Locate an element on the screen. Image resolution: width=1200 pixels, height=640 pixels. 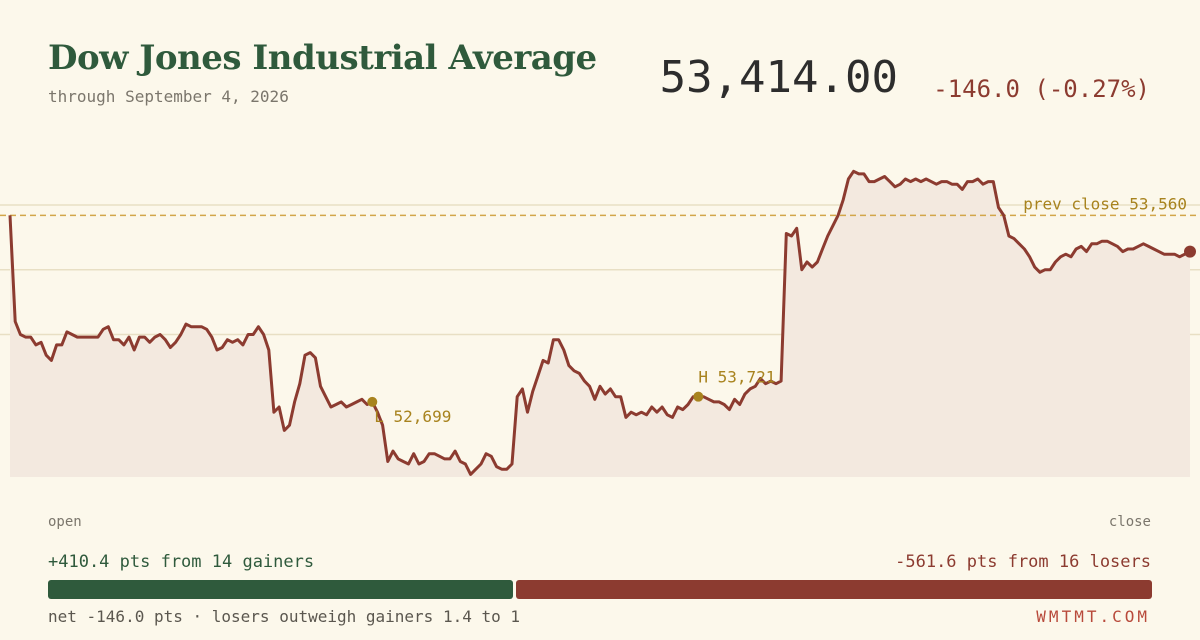
x-label-close: close is located at coordinates (1129, 522).